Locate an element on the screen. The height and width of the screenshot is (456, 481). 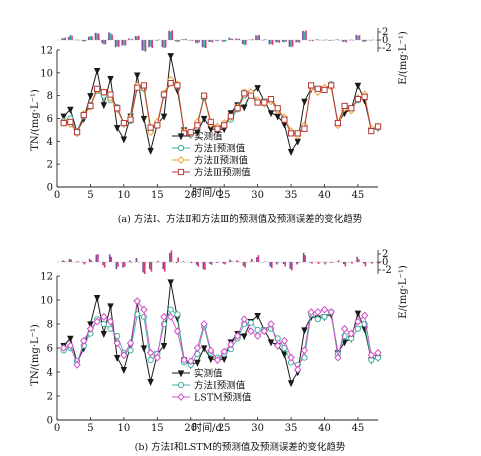
y-tick-label: 0 is located at coordinates (50, 188).